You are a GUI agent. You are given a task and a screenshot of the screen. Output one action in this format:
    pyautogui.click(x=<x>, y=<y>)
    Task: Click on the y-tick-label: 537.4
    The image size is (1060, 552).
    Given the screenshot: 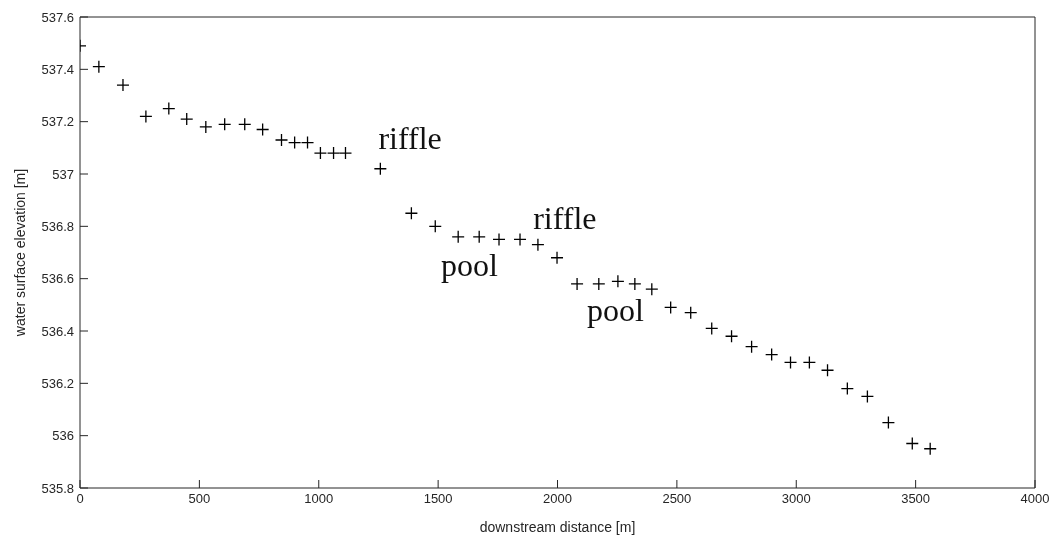 What is the action you would take?
    pyautogui.click(x=57, y=69)
    